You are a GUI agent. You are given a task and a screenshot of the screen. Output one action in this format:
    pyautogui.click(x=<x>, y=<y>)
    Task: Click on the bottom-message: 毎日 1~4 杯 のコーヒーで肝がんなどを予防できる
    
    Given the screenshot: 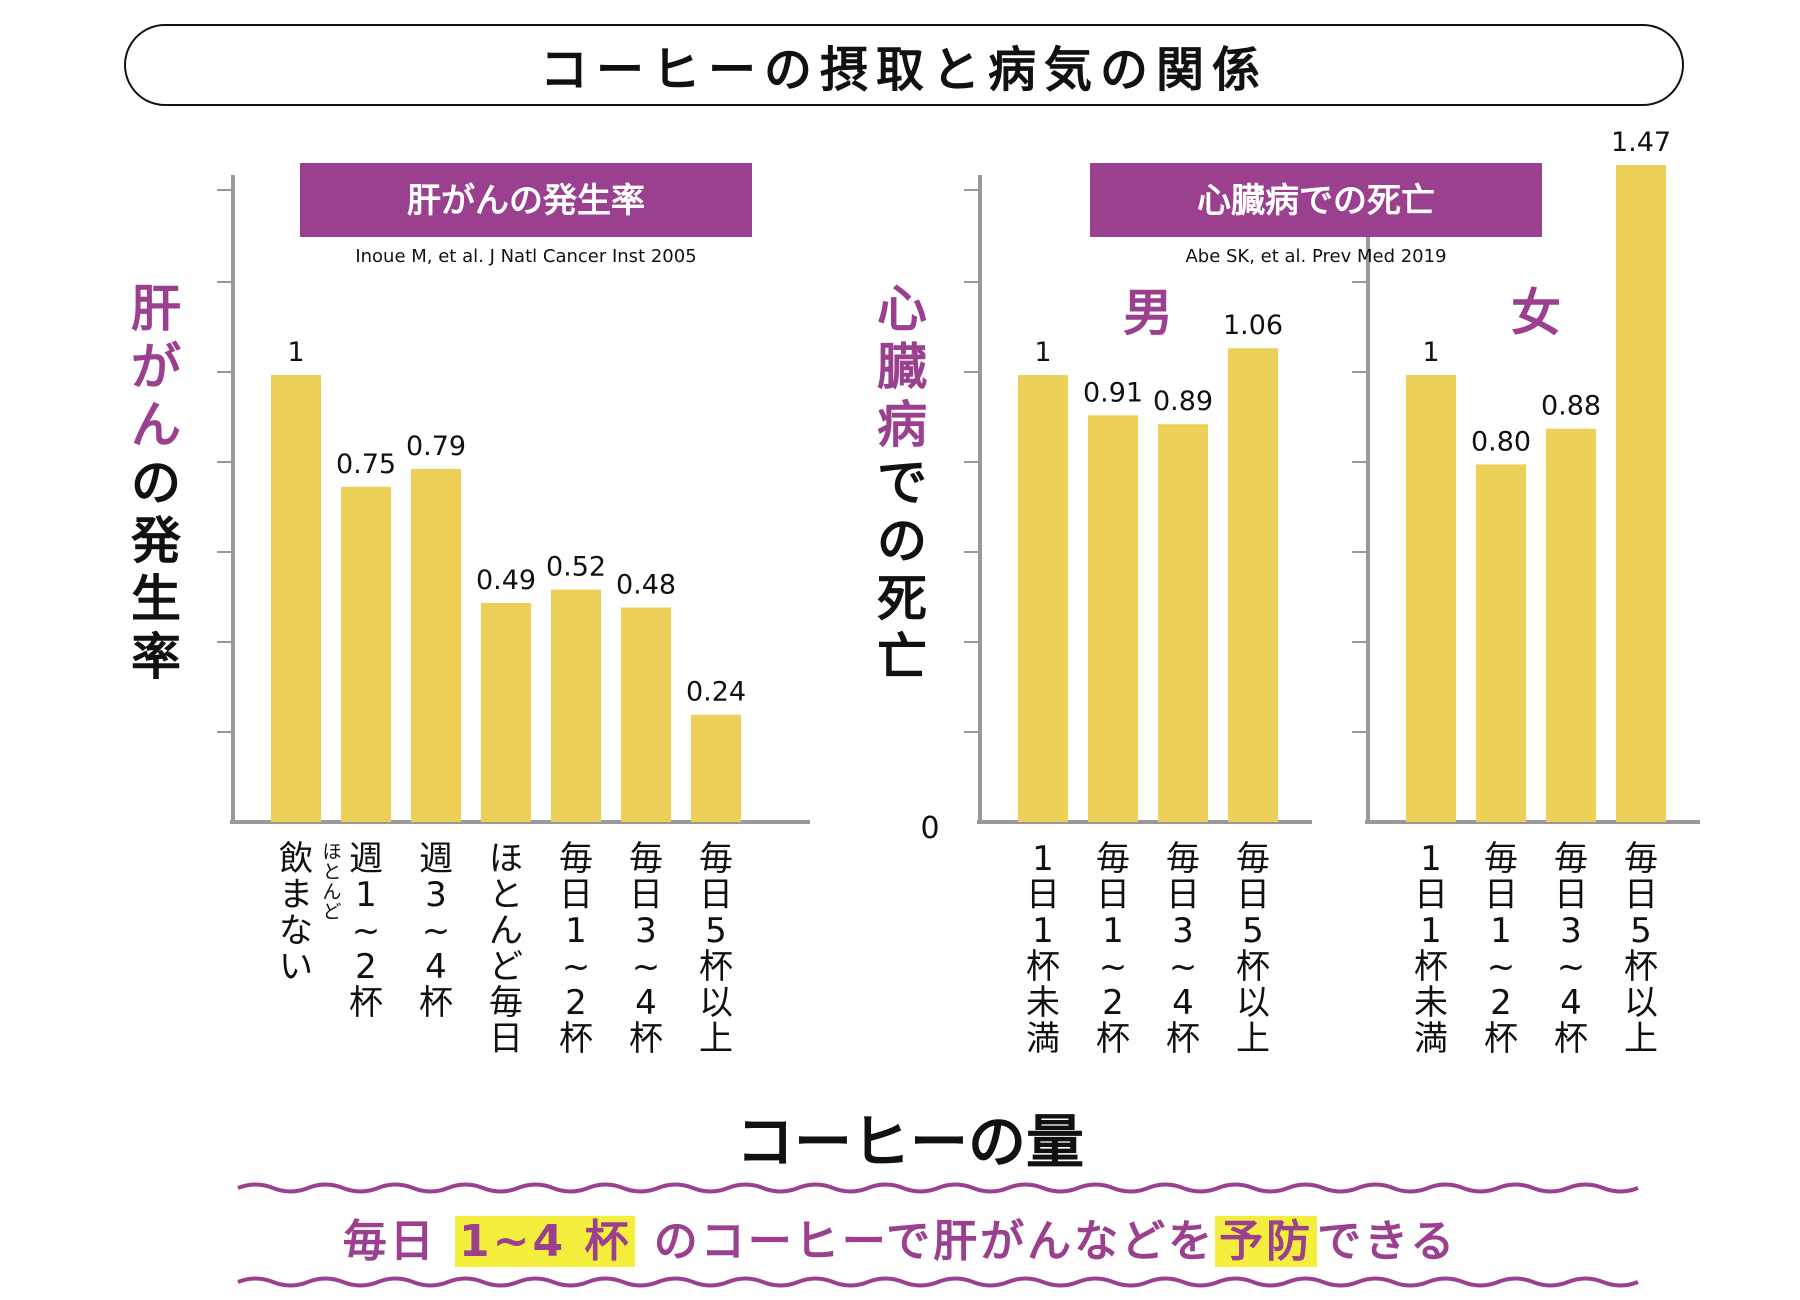 What is the action you would take?
    pyautogui.click(x=900, y=1237)
    